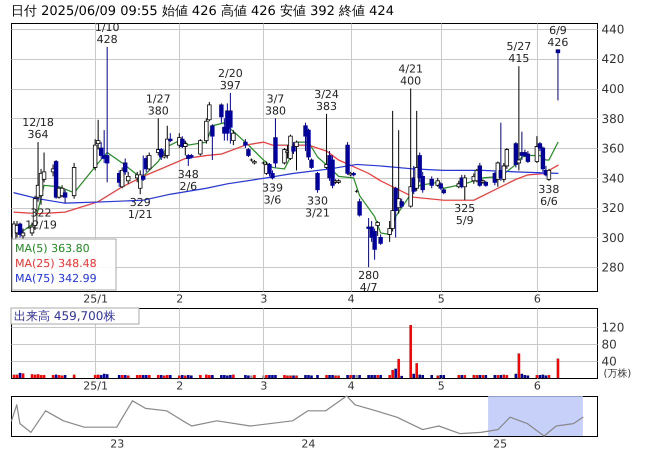 This screenshot has height=470, width=653. Describe the element at coordinates (180, 386) in the screenshot. I see `x-tick-label: 2` at that location.